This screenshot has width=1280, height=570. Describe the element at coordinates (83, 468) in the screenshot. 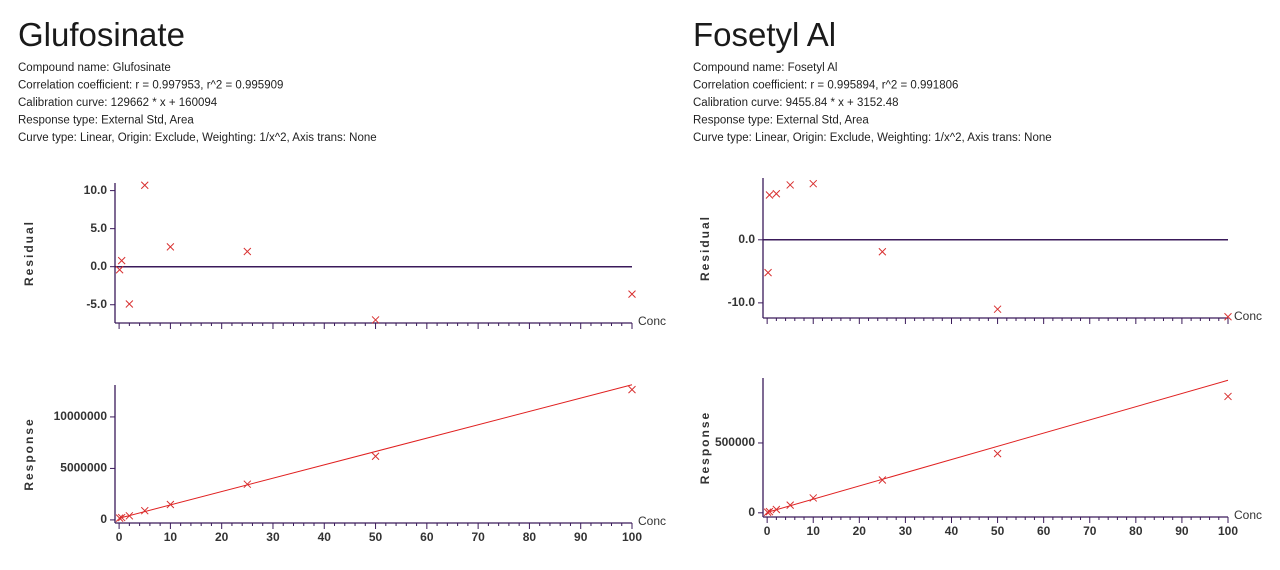

I see `y-tick-label: 5000000` at that location.